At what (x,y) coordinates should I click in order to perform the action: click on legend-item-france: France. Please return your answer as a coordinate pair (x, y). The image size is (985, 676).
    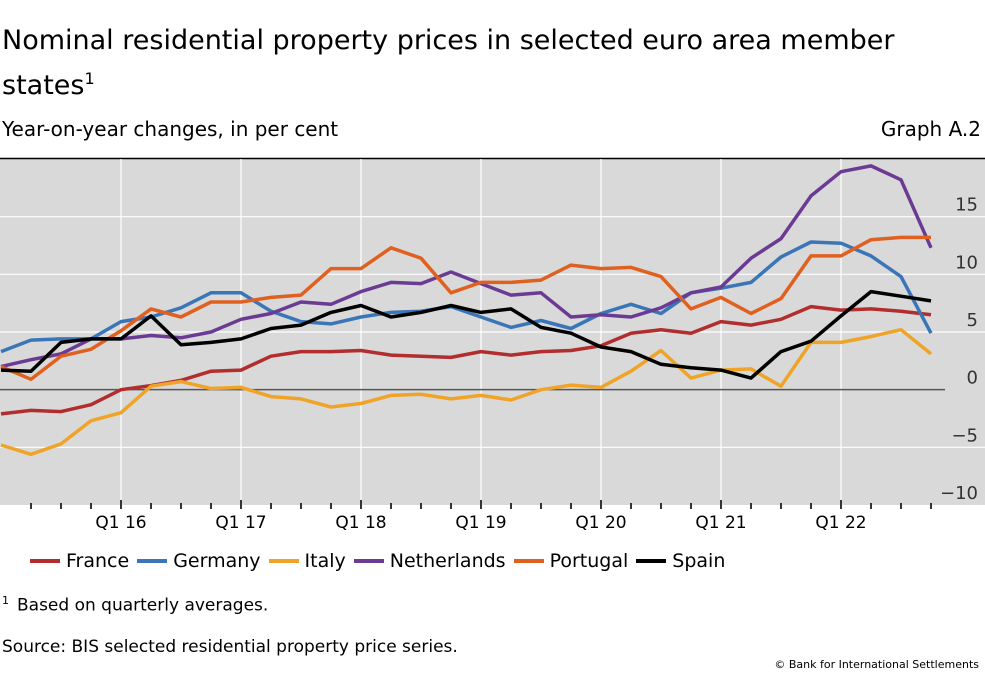
    Looking at the image, I should click on (79, 561).